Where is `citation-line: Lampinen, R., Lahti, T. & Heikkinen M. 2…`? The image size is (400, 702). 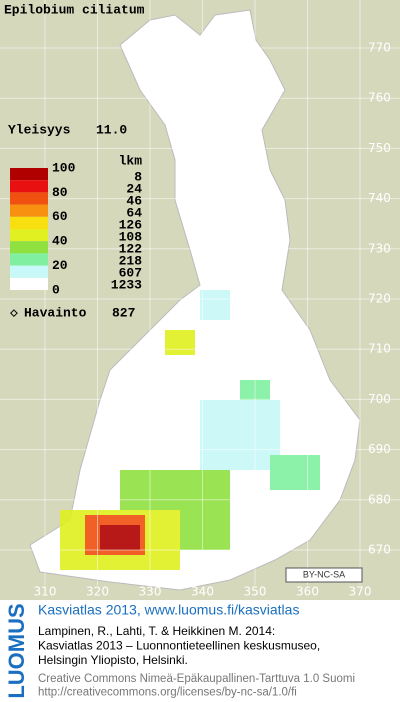 citation-line: Lampinen, R., Lahti, T. & Heikkinen M. 2… is located at coordinates (156, 631).